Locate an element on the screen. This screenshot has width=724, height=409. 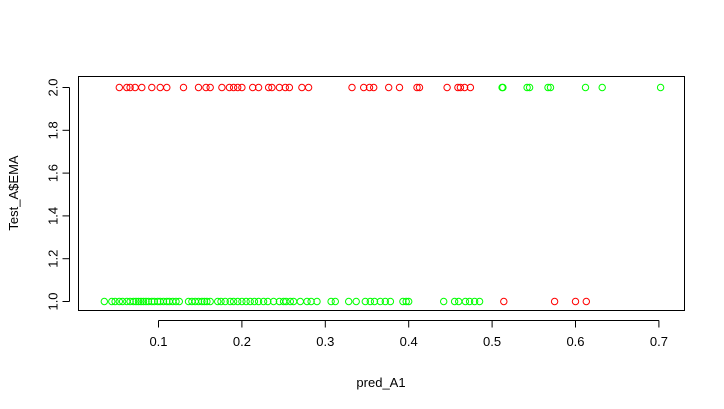
y-tick-label: 1.0 is located at coordinates (53, 301).